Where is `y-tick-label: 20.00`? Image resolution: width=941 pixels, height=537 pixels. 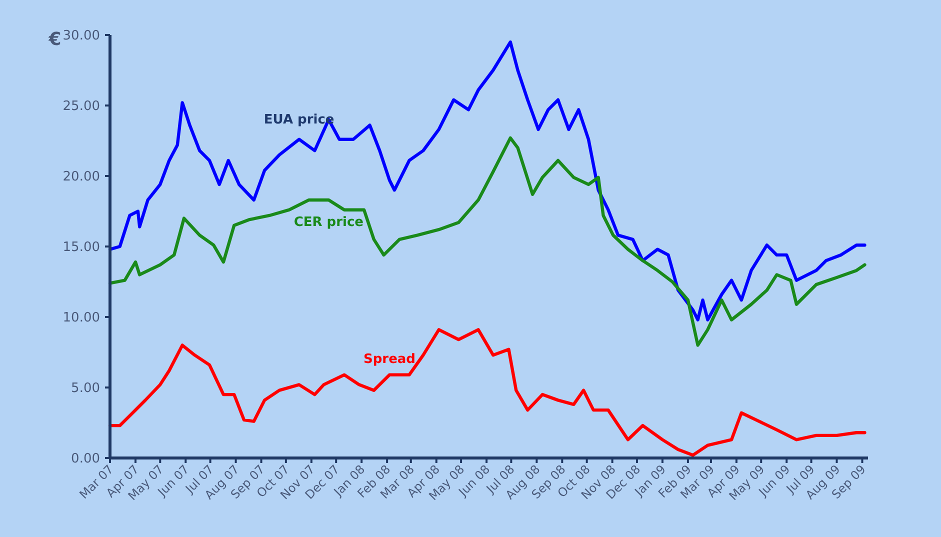 y-tick-label: 20.00 is located at coordinates (81, 177).